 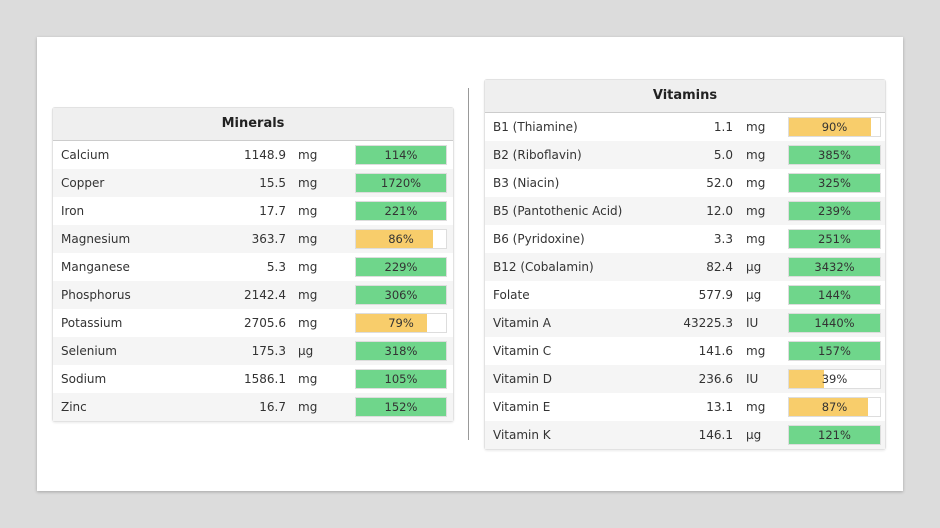 What do you see at coordinates (539, 239) in the screenshot?
I see `nutrient-name: B6 (Pyridoxine)` at bounding box center [539, 239].